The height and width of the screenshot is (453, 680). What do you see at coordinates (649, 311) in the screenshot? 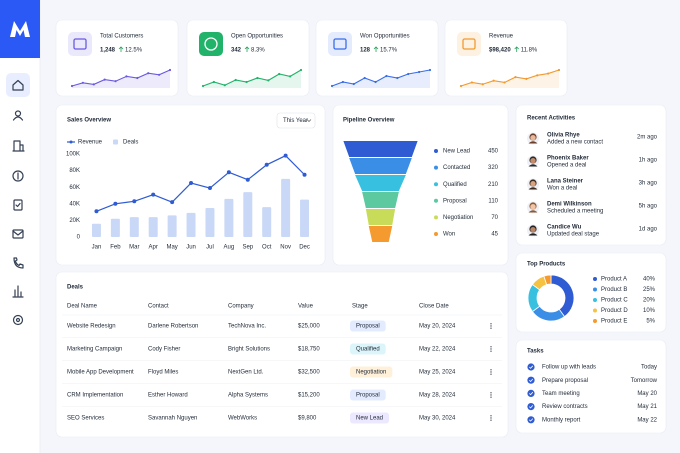
I see `data-label: 10%` at bounding box center [649, 311].